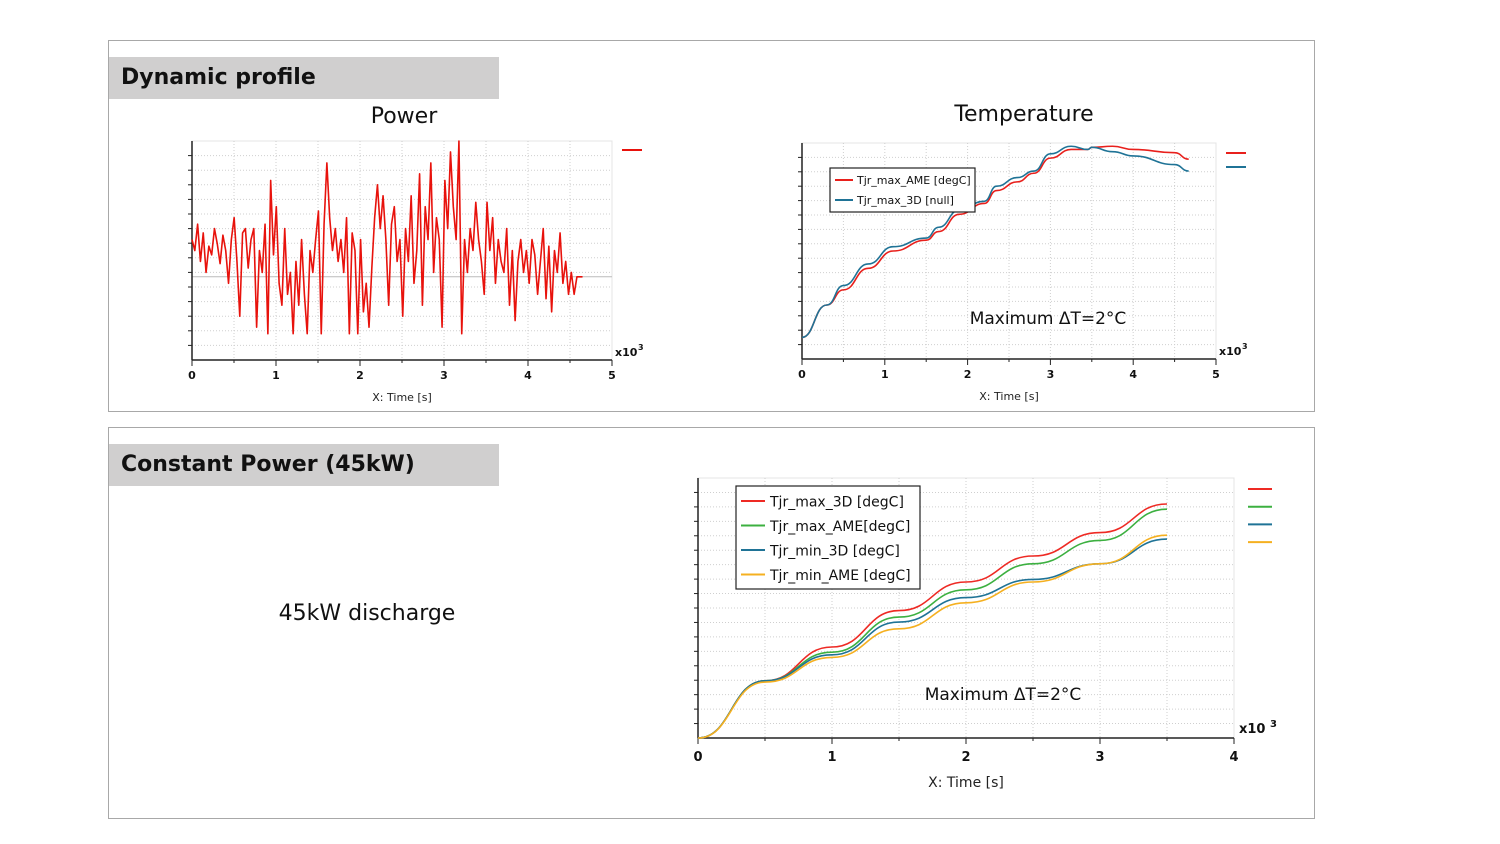 This screenshot has width=1500, height=844. What do you see at coordinates (905, 200) in the screenshot?
I see `legend-label: Tjr_max_3D [null]` at bounding box center [905, 200].